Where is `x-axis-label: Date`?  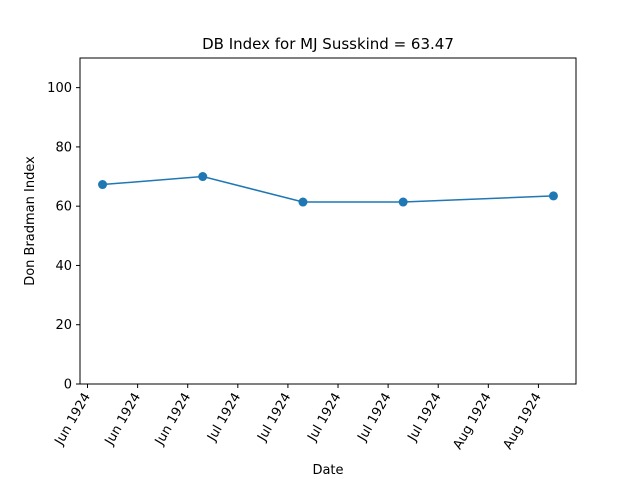
x-axis-label: Date is located at coordinates (327, 470).